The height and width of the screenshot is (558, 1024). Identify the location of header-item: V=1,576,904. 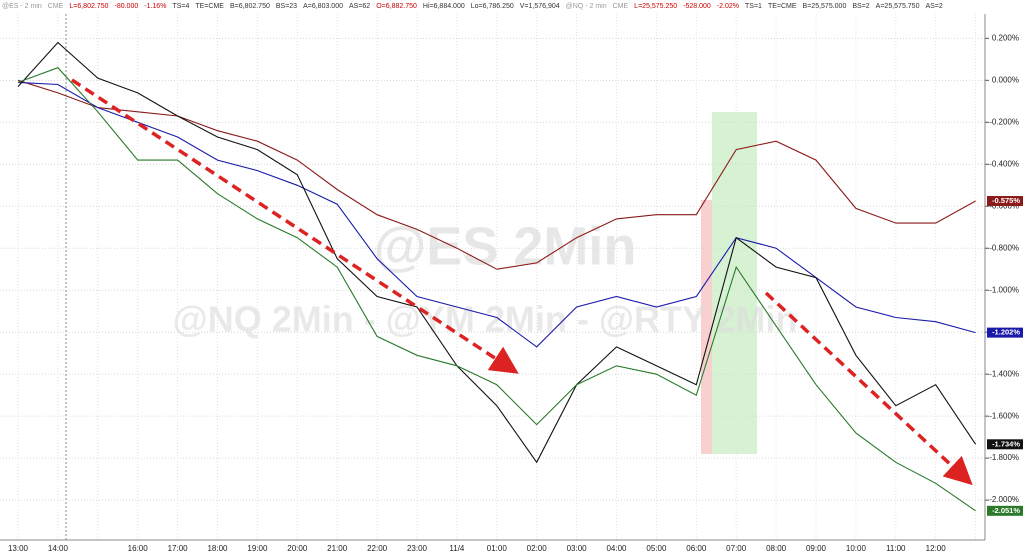
(540, 6).